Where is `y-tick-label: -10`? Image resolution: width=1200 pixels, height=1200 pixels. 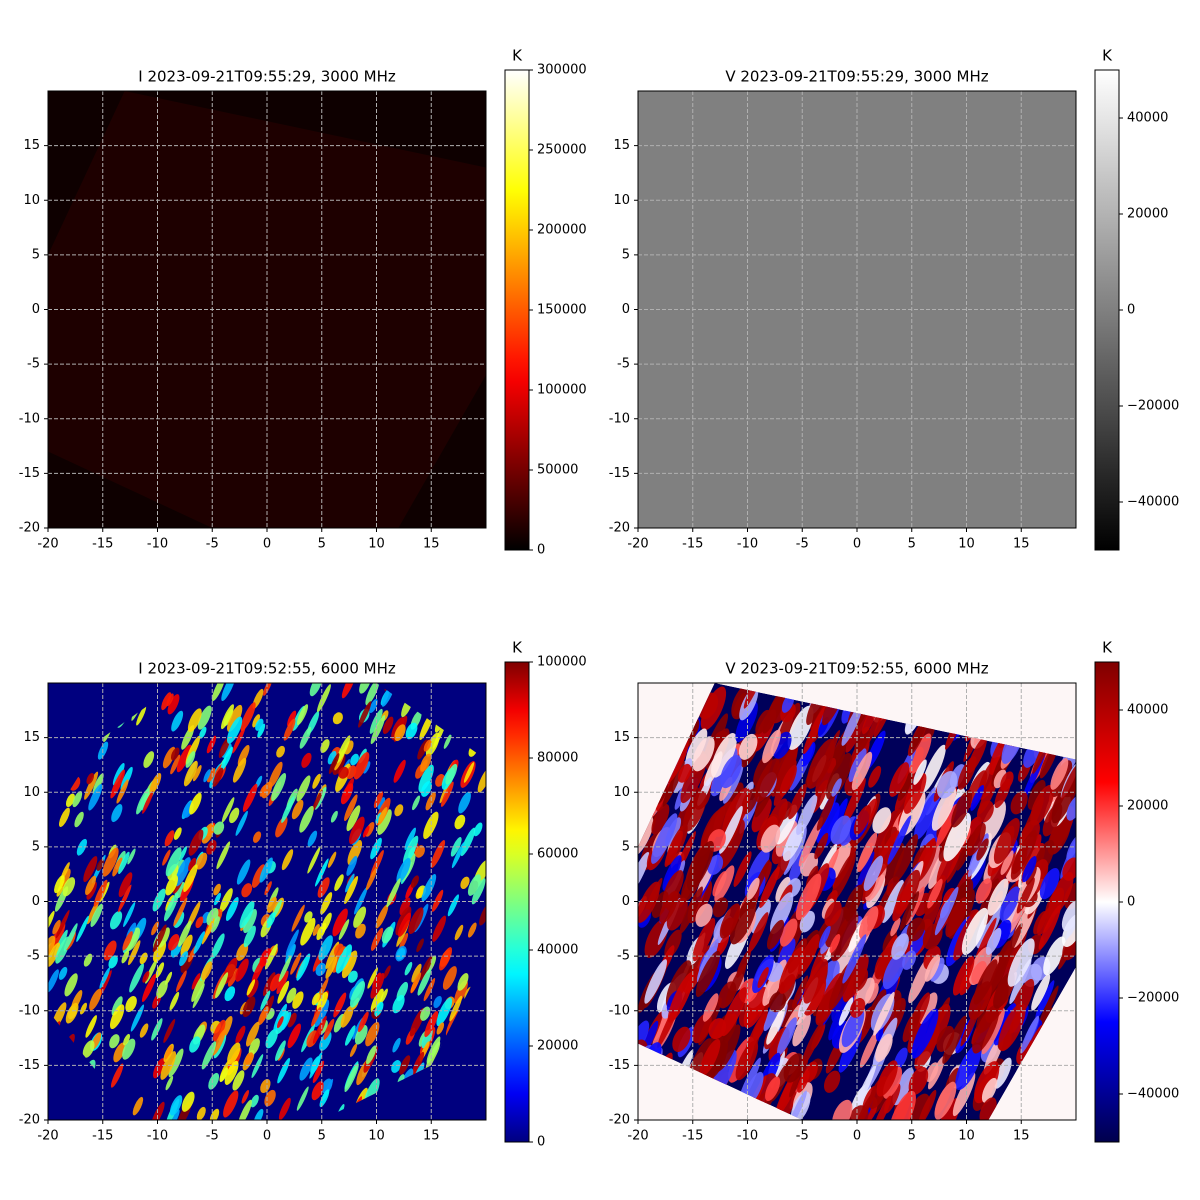
y-tick-label: -10 is located at coordinates (619, 1010).